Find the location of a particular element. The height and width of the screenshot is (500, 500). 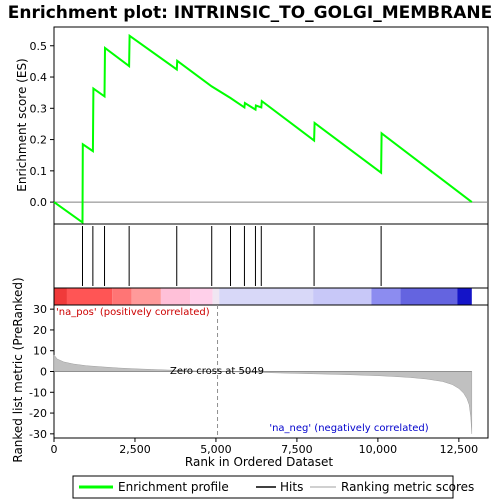

es-y-axis-label: Enrichment score (ES) is located at coordinates (22, 124).